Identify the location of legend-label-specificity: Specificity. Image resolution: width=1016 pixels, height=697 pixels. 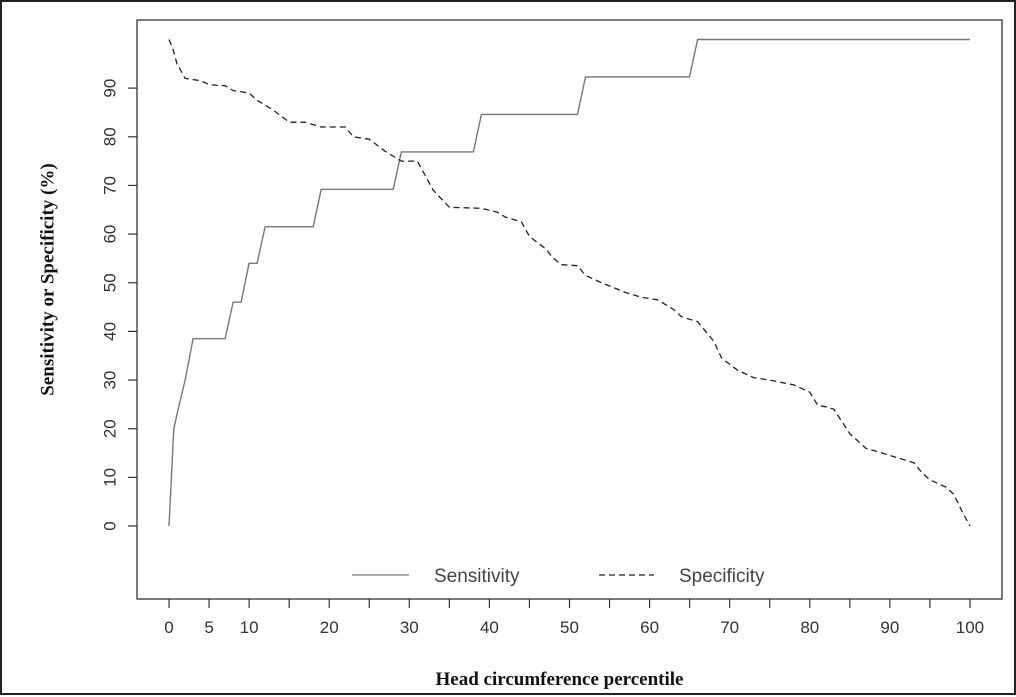
(722, 576).